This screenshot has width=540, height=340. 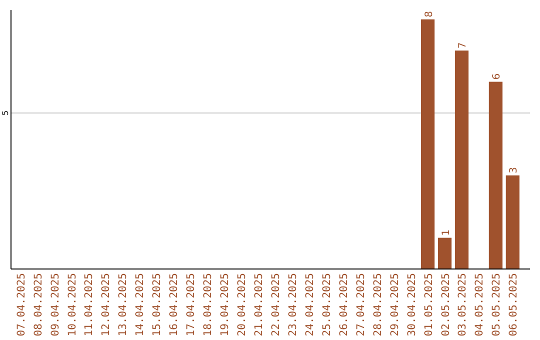 I want to click on x-tick-label: 23.04.2025, so click(x=292, y=304).